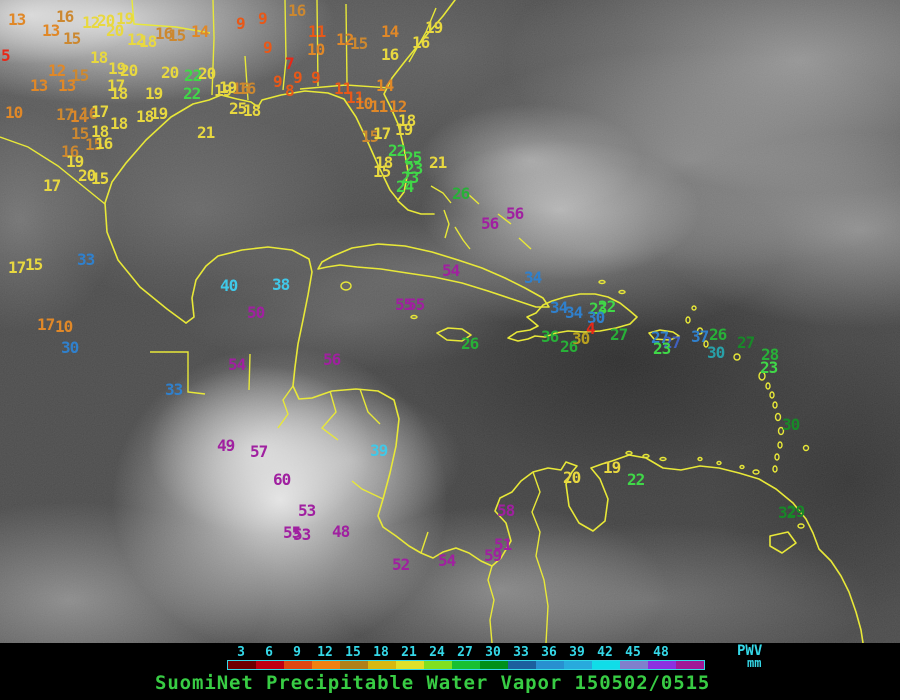  What do you see at coordinates (290, 63) in the screenshot?
I see `station-value: 7` at bounding box center [290, 63].